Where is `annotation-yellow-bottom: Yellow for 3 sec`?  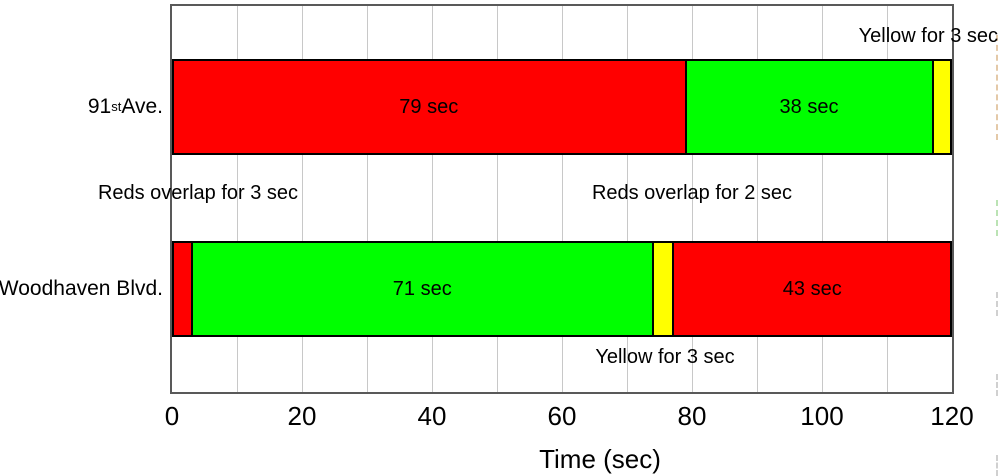
annotation-yellow-bottom: Yellow for 3 sec is located at coordinates (665, 357).